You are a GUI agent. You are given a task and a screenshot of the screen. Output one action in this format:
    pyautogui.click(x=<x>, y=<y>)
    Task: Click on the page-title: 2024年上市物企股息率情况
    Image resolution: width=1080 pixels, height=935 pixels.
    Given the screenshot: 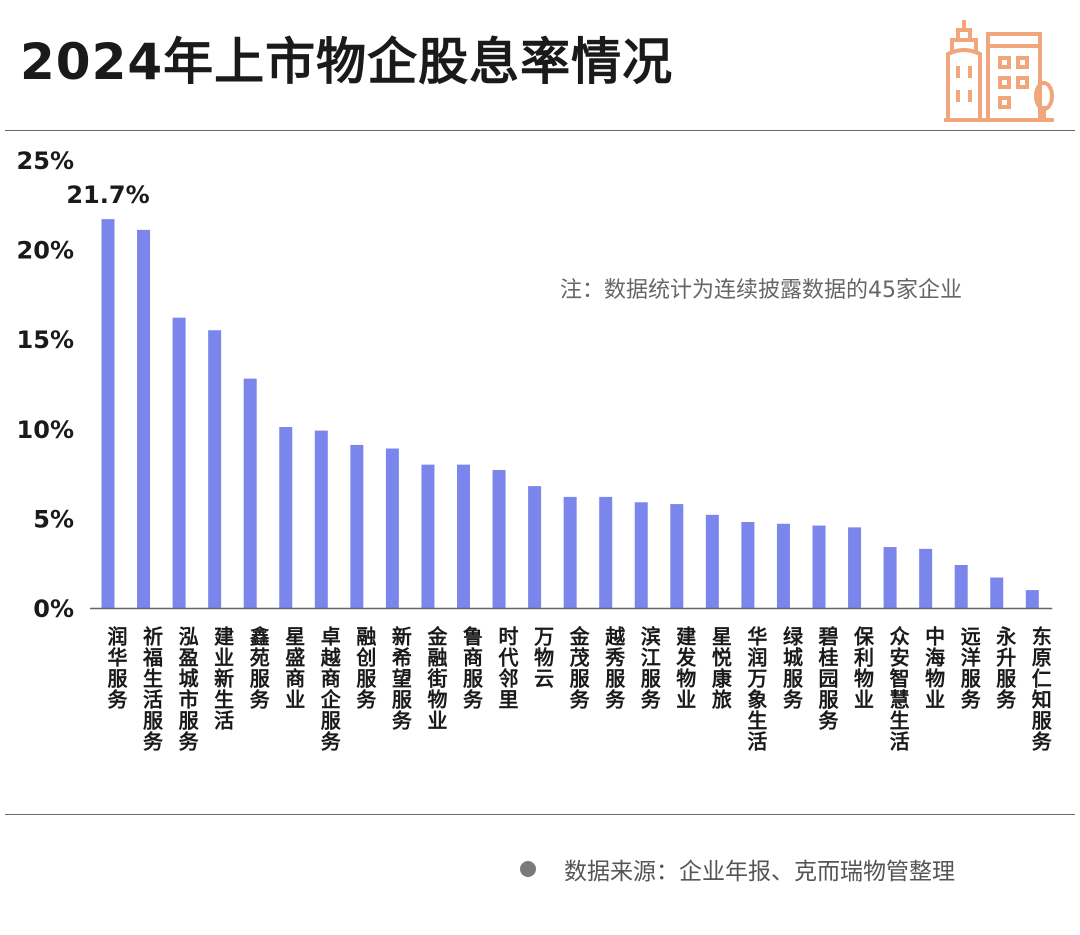 What is the action you would take?
    pyautogui.click(x=347, y=62)
    